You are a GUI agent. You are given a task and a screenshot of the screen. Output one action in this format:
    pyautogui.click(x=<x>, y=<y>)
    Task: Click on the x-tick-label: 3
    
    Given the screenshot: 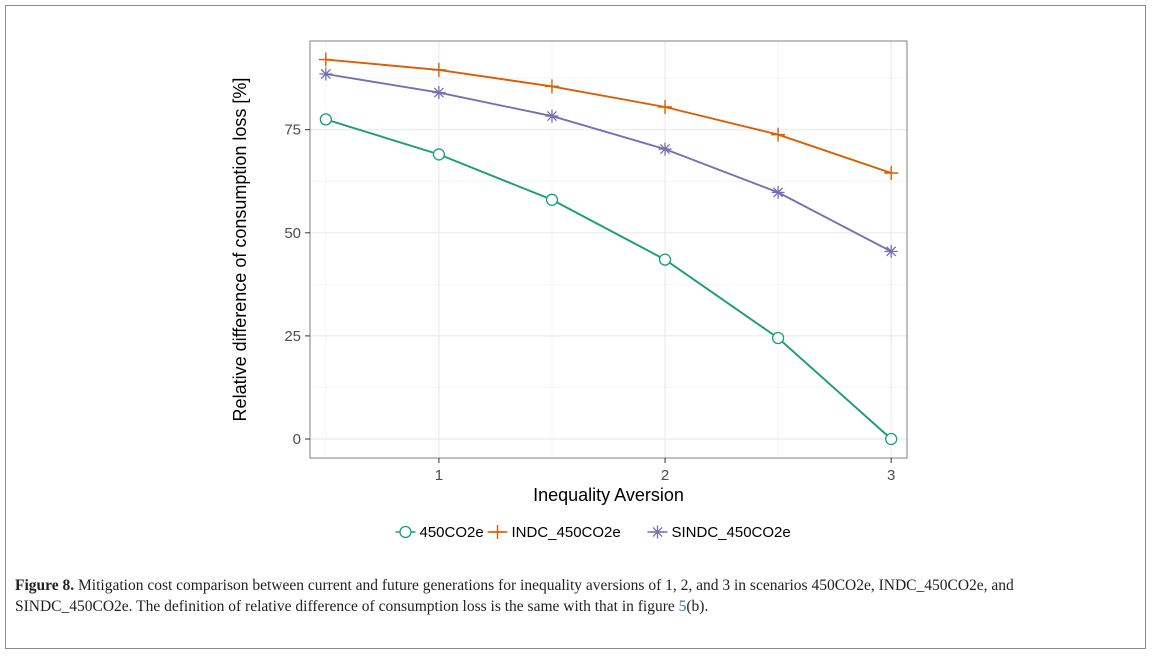 What is the action you would take?
    pyautogui.click(x=891, y=475)
    